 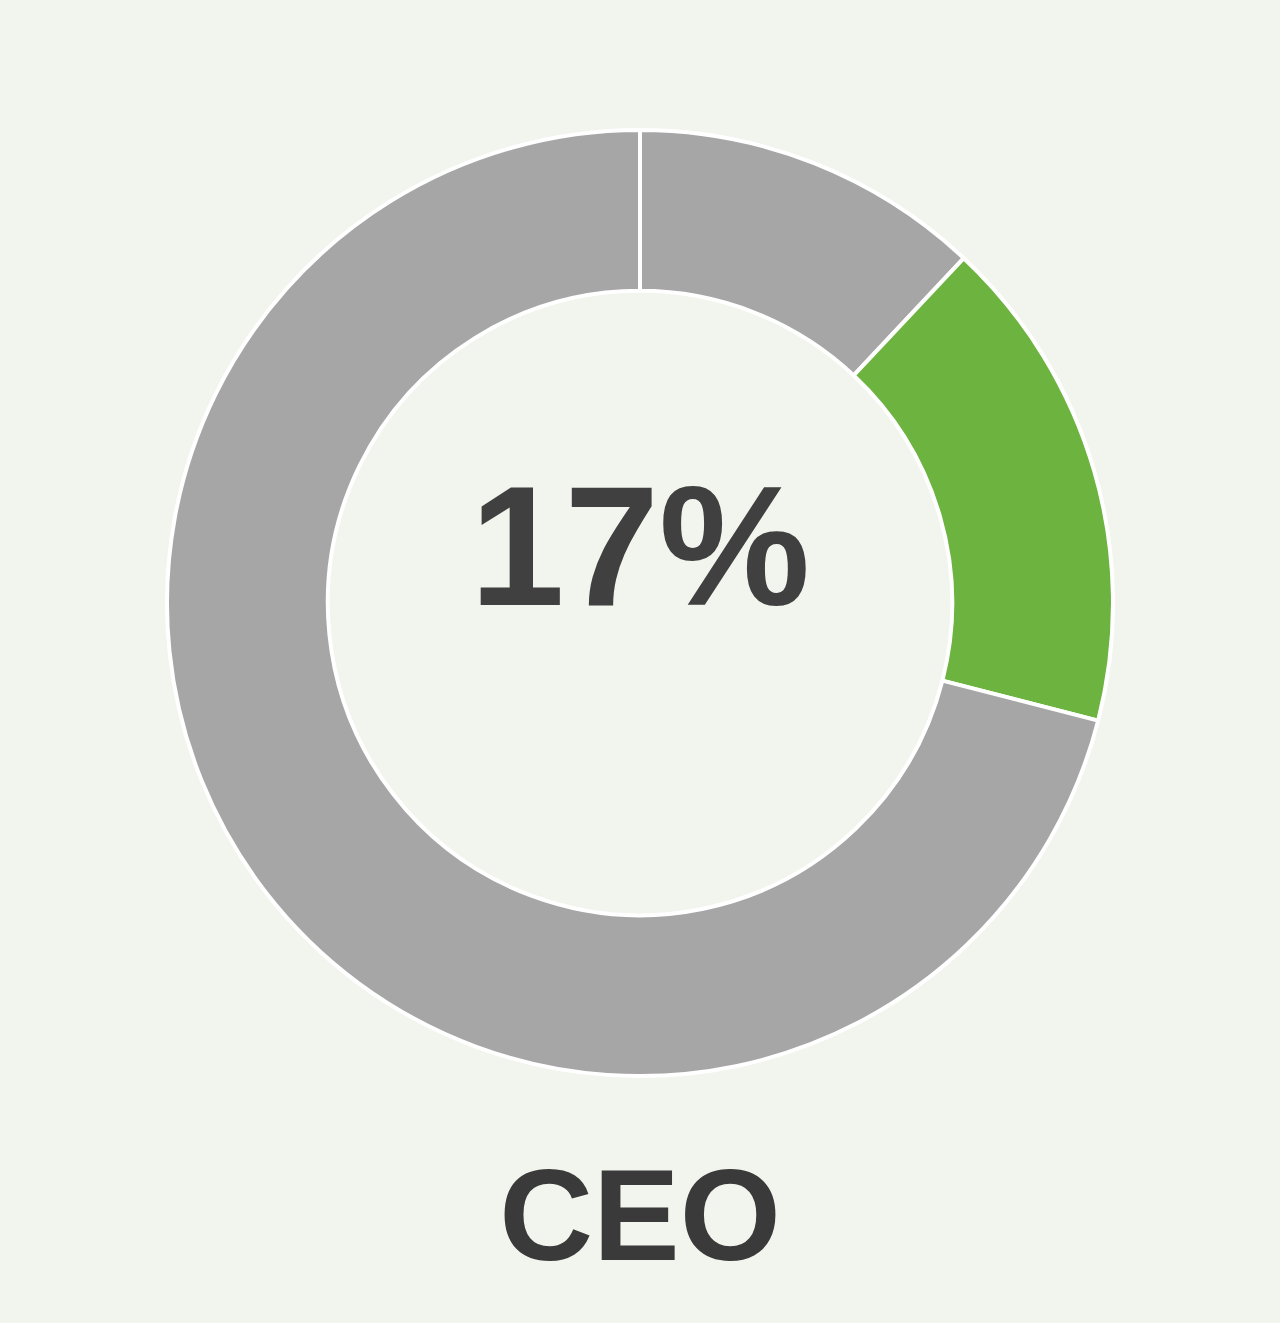 What do you see at coordinates (640, 1215) in the screenshot?
I see `text: CEO` at bounding box center [640, 1215].